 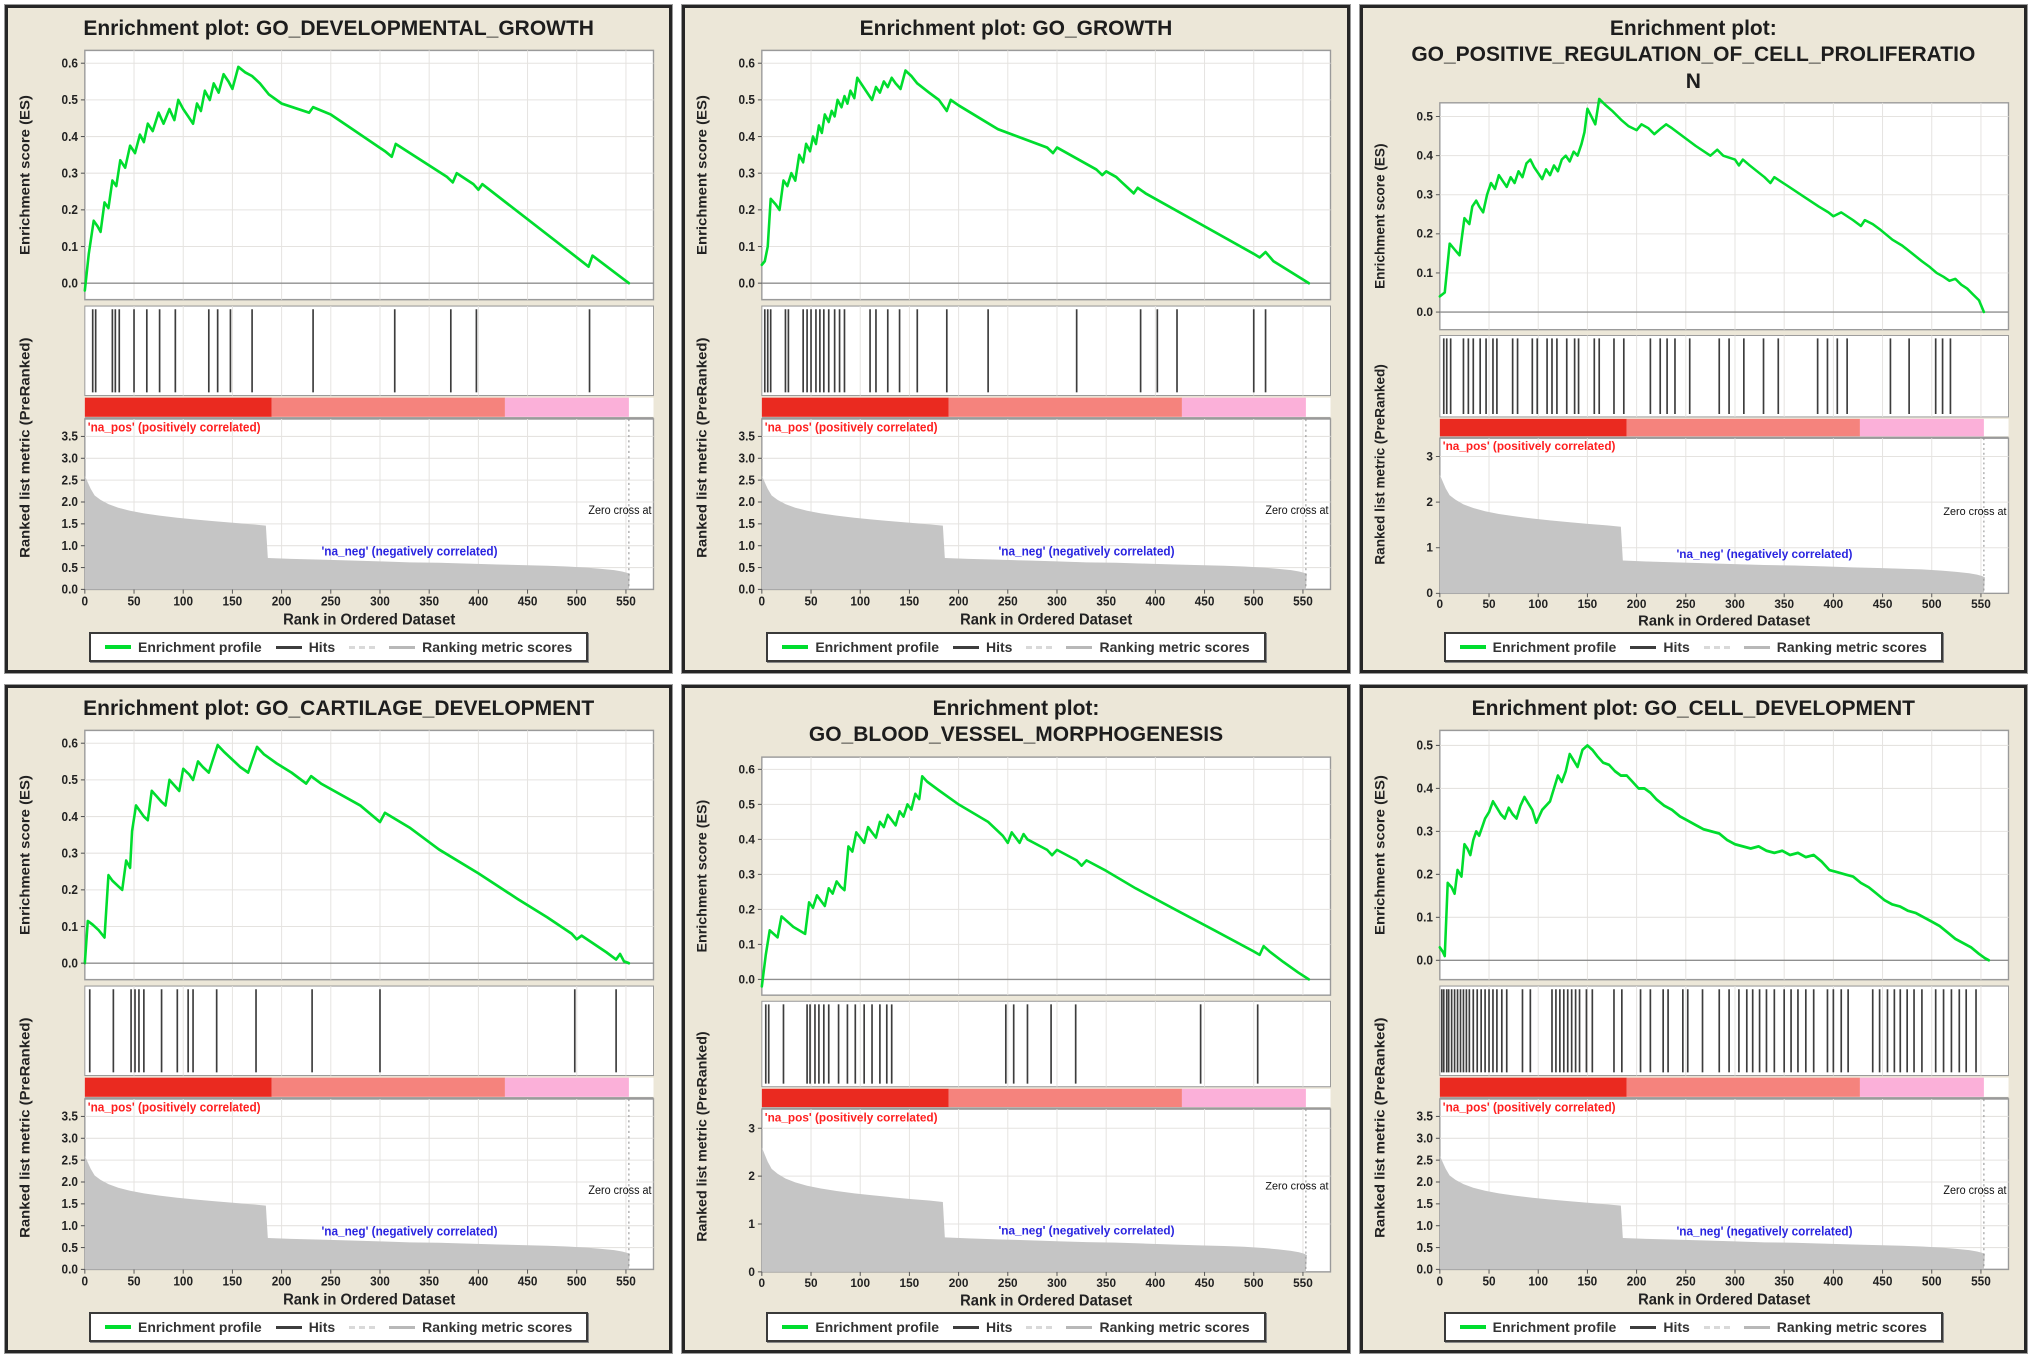 What do you see at coordinates (1429, 456) in the screenshot?
I see `metric-tick-label: 3` at bounding box center [1429, 456].